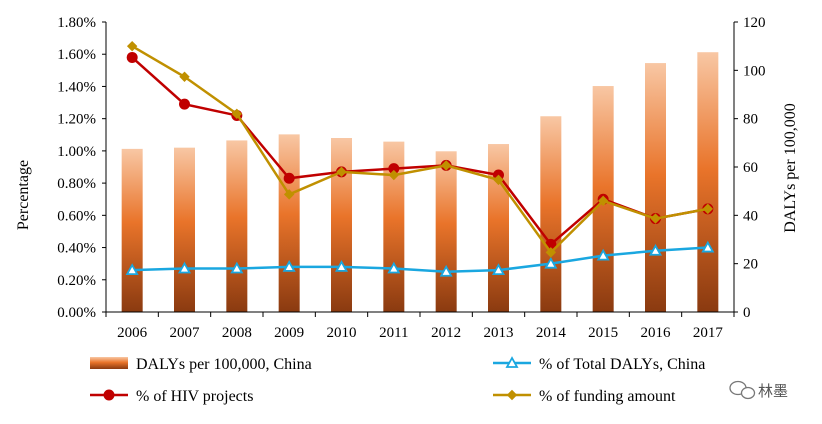  Describe the element at coordinates (603, 201) in the screenshot. I see `point-3-2015` at that location.